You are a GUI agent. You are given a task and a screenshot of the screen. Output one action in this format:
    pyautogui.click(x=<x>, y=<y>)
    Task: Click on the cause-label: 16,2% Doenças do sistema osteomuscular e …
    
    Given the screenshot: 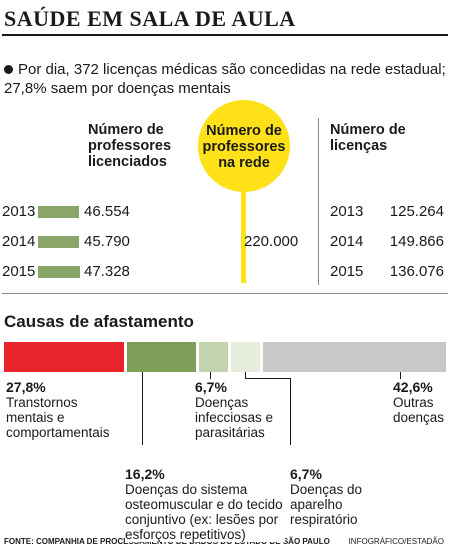 What is the action you would take?
    pyautogui.click(x=205, y=504)
    